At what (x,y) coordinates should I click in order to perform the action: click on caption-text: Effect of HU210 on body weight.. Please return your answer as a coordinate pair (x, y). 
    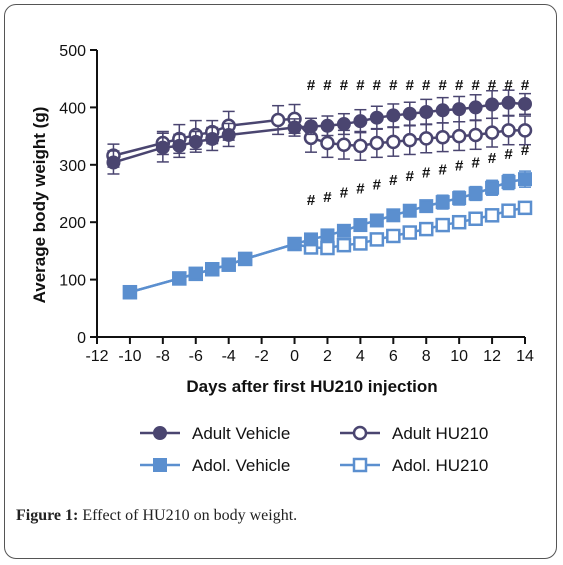
    Looking at the image, I should click on (188, 515).